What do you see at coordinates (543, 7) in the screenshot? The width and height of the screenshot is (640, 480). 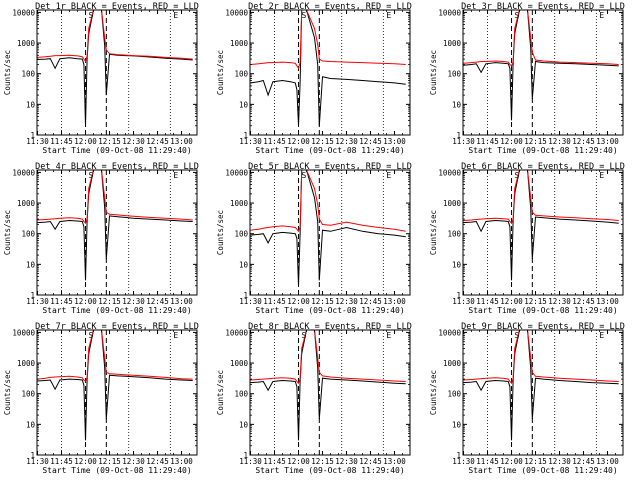 I see `panel-title: Det 3r BLACK = Events, RED = LLD` at bounding box center [543, 7].